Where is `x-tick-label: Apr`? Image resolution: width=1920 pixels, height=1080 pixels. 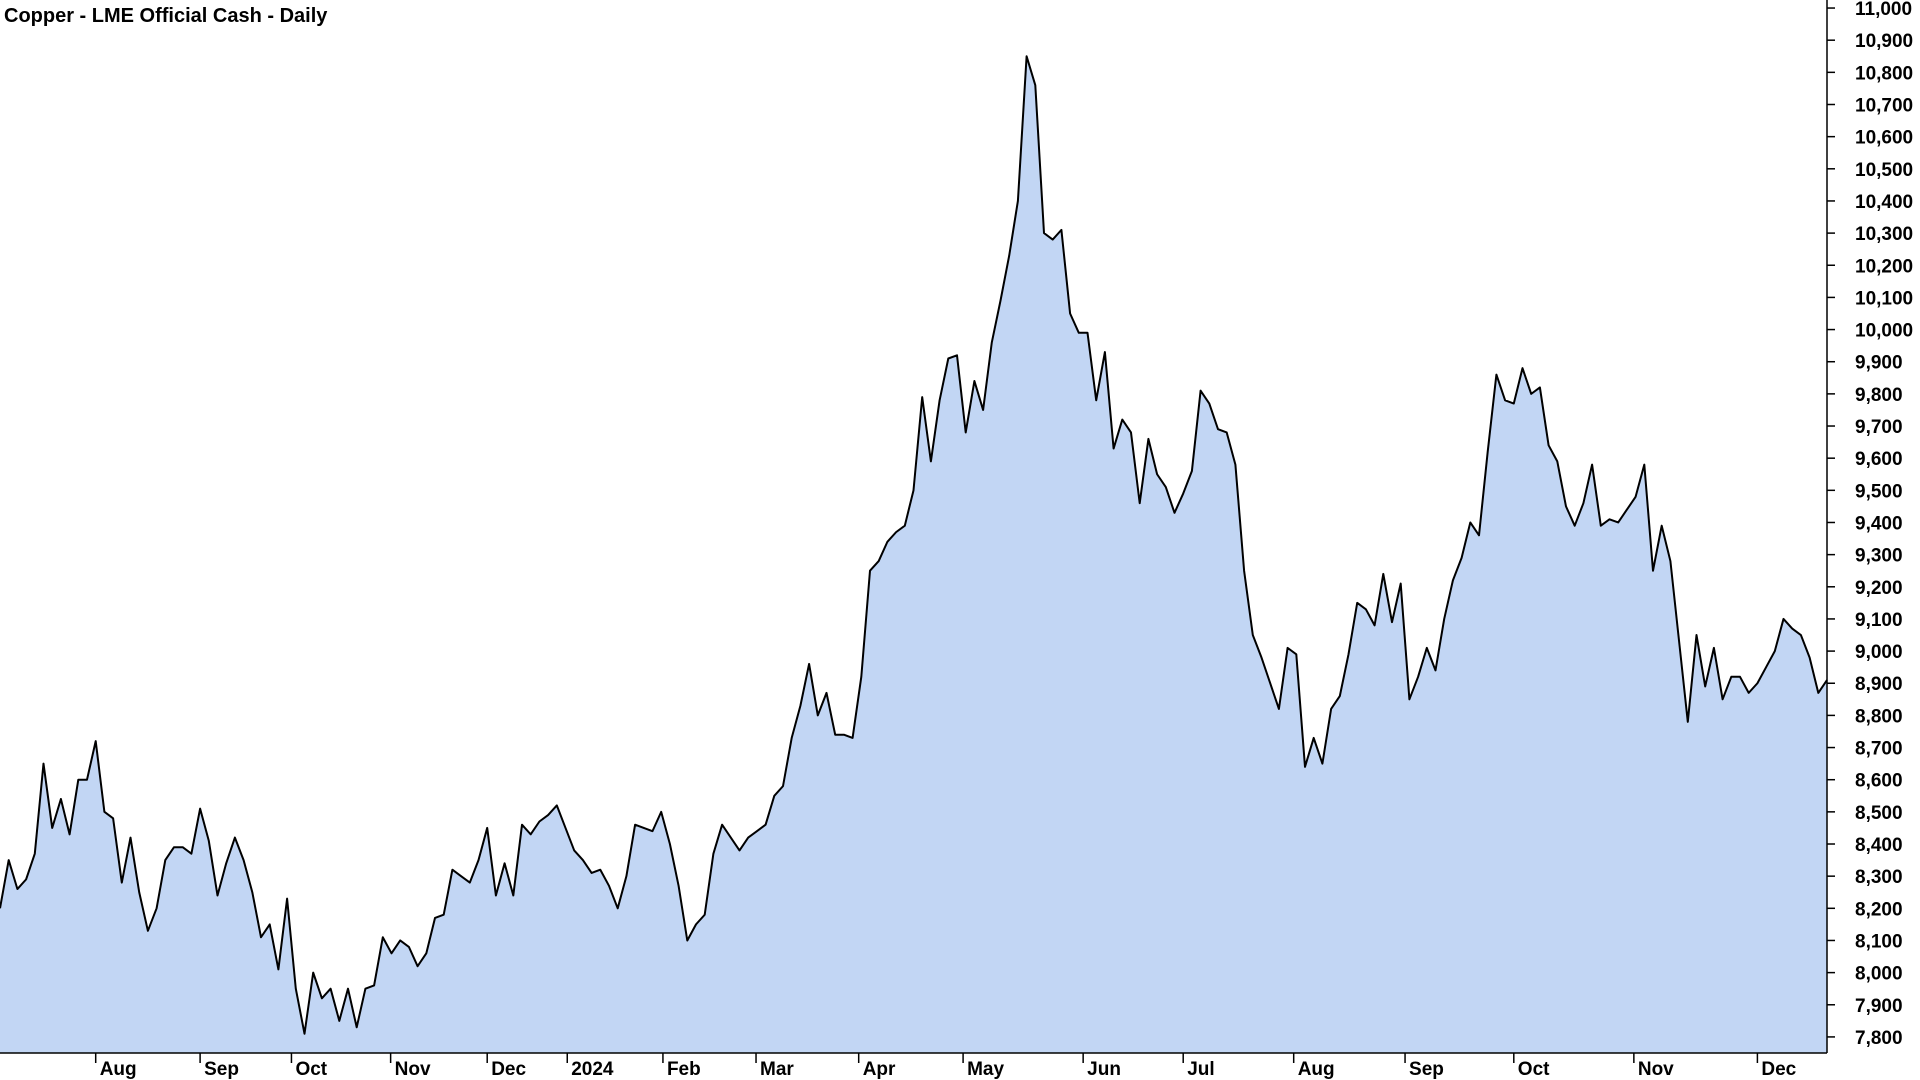 x-tick-label: Apr is located at coordinates (879, 1069).